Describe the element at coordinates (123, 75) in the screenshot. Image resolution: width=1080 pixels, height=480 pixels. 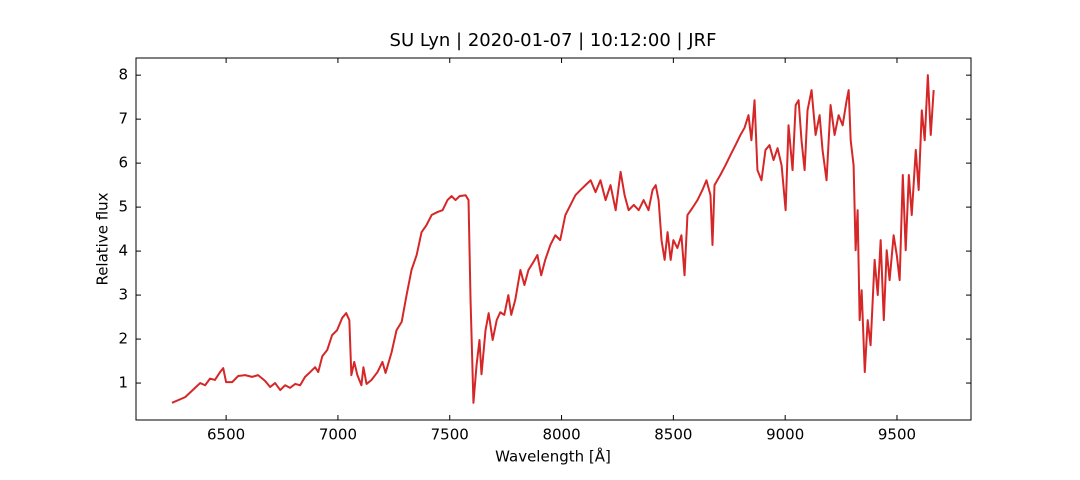
I see `y-tick-label: 8` at that location.